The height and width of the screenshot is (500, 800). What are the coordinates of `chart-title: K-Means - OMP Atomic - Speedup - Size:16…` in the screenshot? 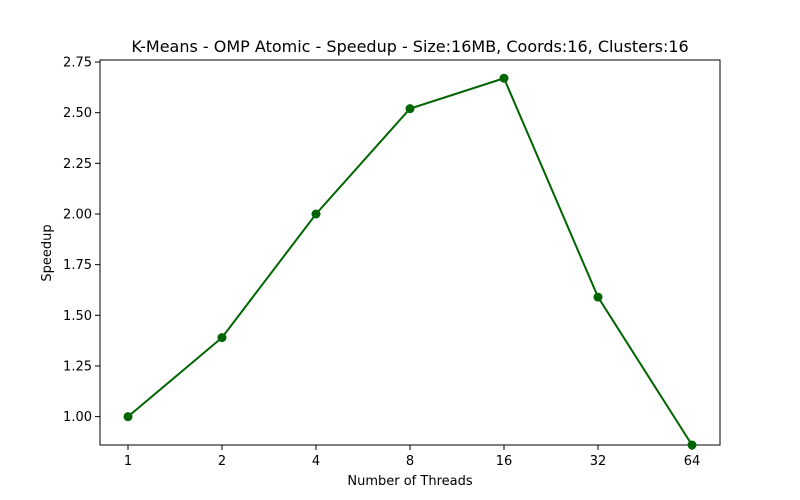 It's located at (409, 46).